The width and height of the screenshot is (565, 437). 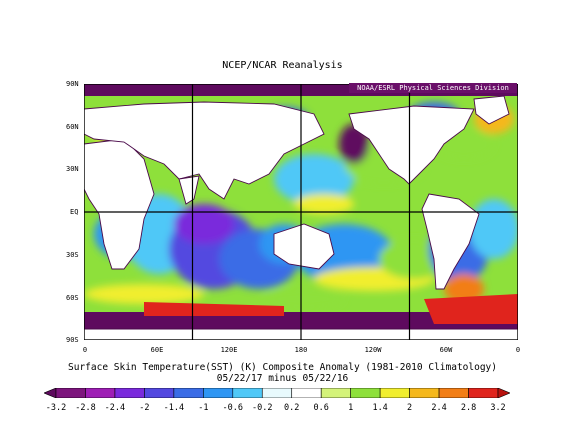 I want to click on antarctic-warm-band, so click(x=214, y=309).